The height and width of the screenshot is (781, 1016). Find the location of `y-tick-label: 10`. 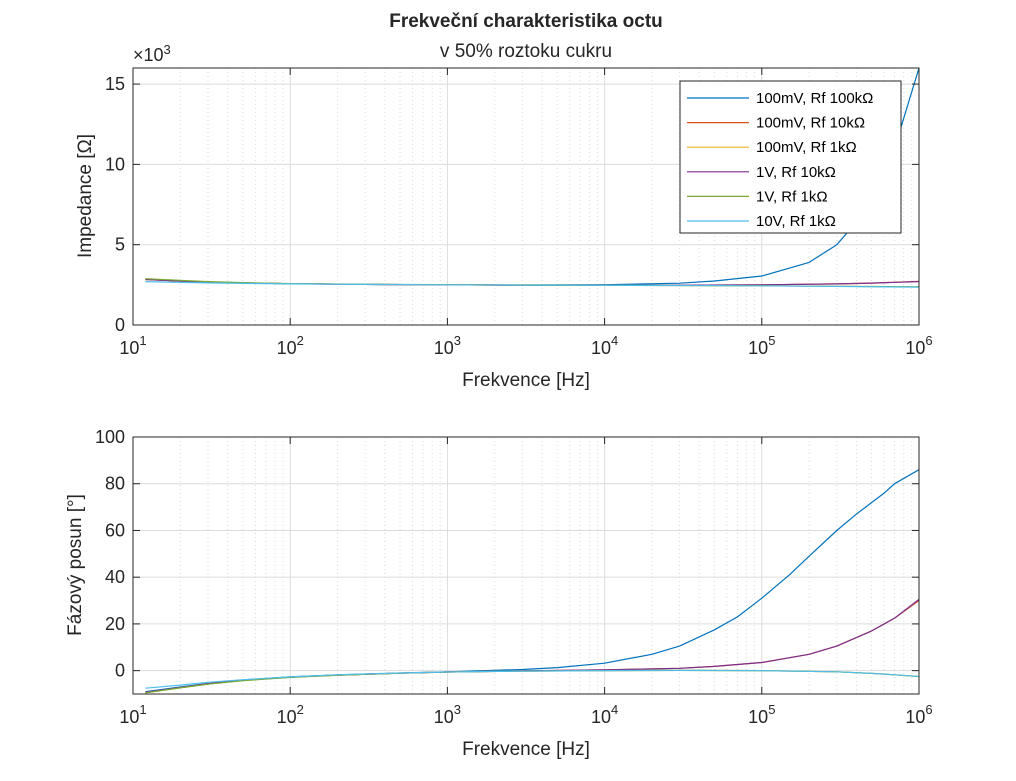

y-tick-label: 10 is located at coordinates (115, 164).